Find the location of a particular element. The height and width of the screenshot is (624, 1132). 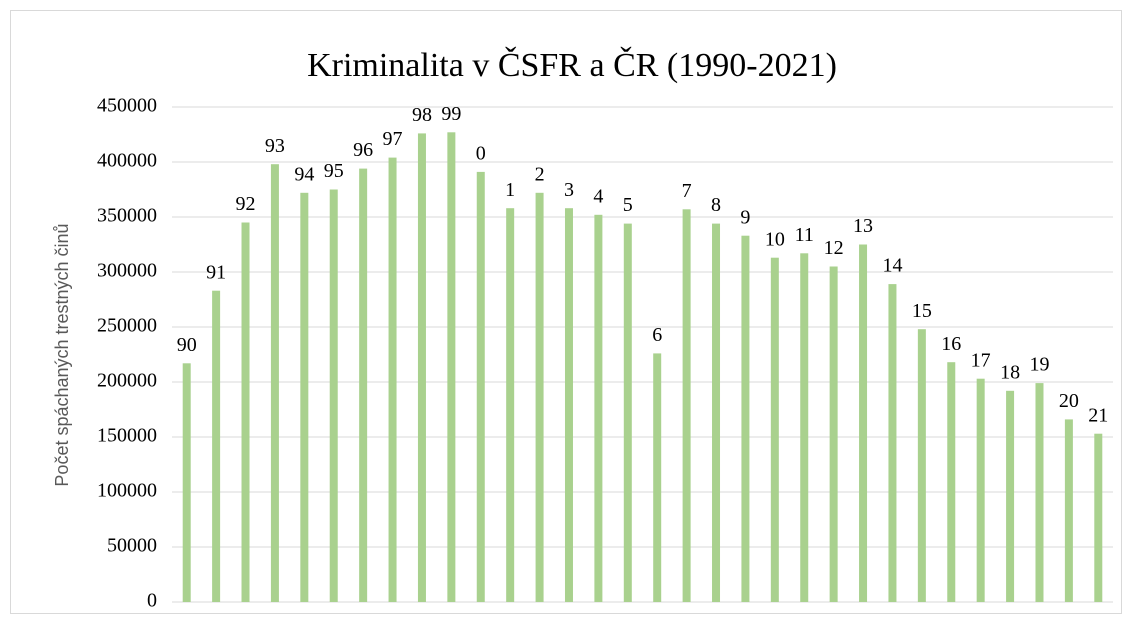

bar-label: 9 is located at coordinates (745, 217).